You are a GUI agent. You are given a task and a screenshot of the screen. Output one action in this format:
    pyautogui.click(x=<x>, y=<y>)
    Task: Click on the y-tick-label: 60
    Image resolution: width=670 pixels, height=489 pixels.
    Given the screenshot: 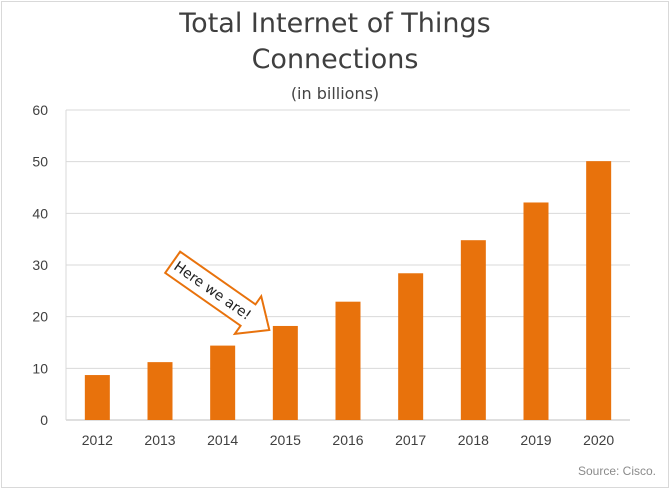 What is the action you would take?
    pyautogui.click(x=40, y=110)
    